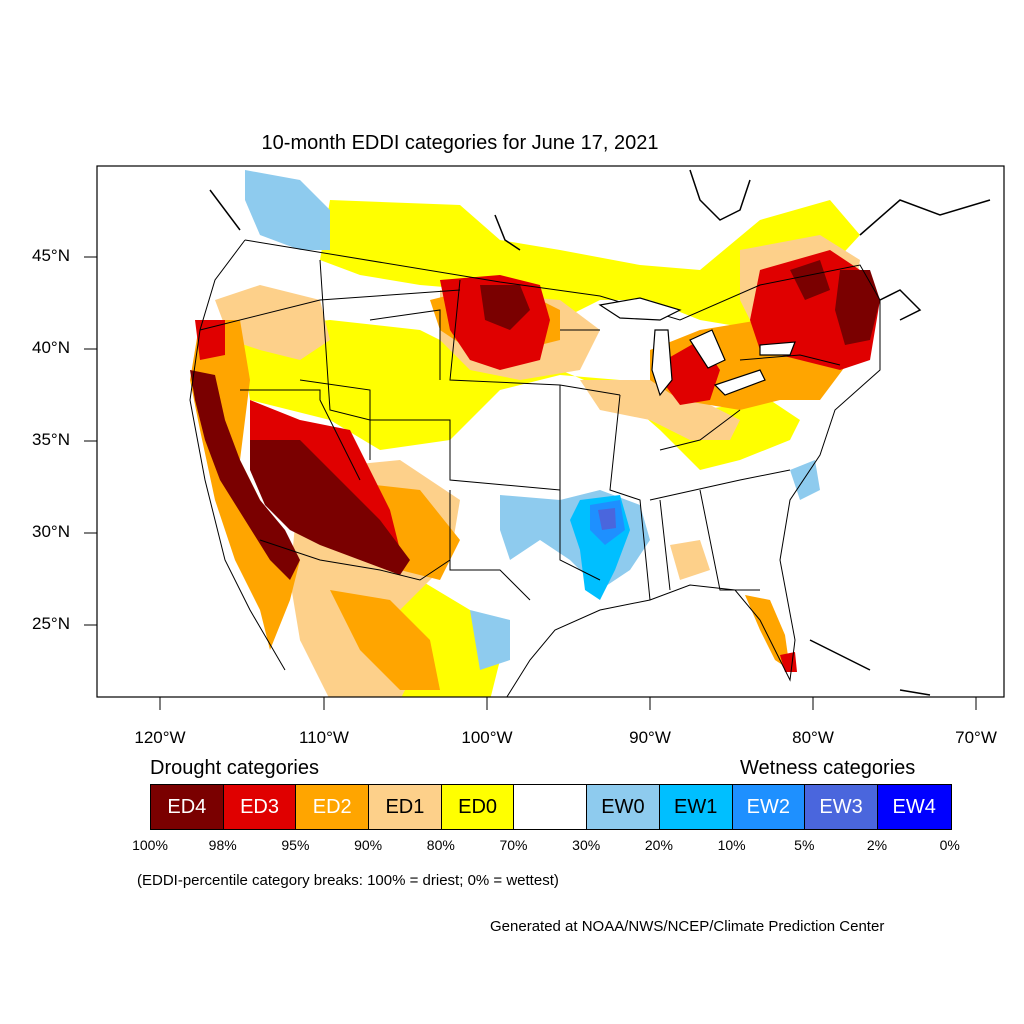 Image resolution: width=1024 pixels, height=1024 pixels. I want to click on category-legend: ED4 ED3 ED2 ED1 ED0 EW0 EW1 EW2 EW3 EW4, so click(551, 807).